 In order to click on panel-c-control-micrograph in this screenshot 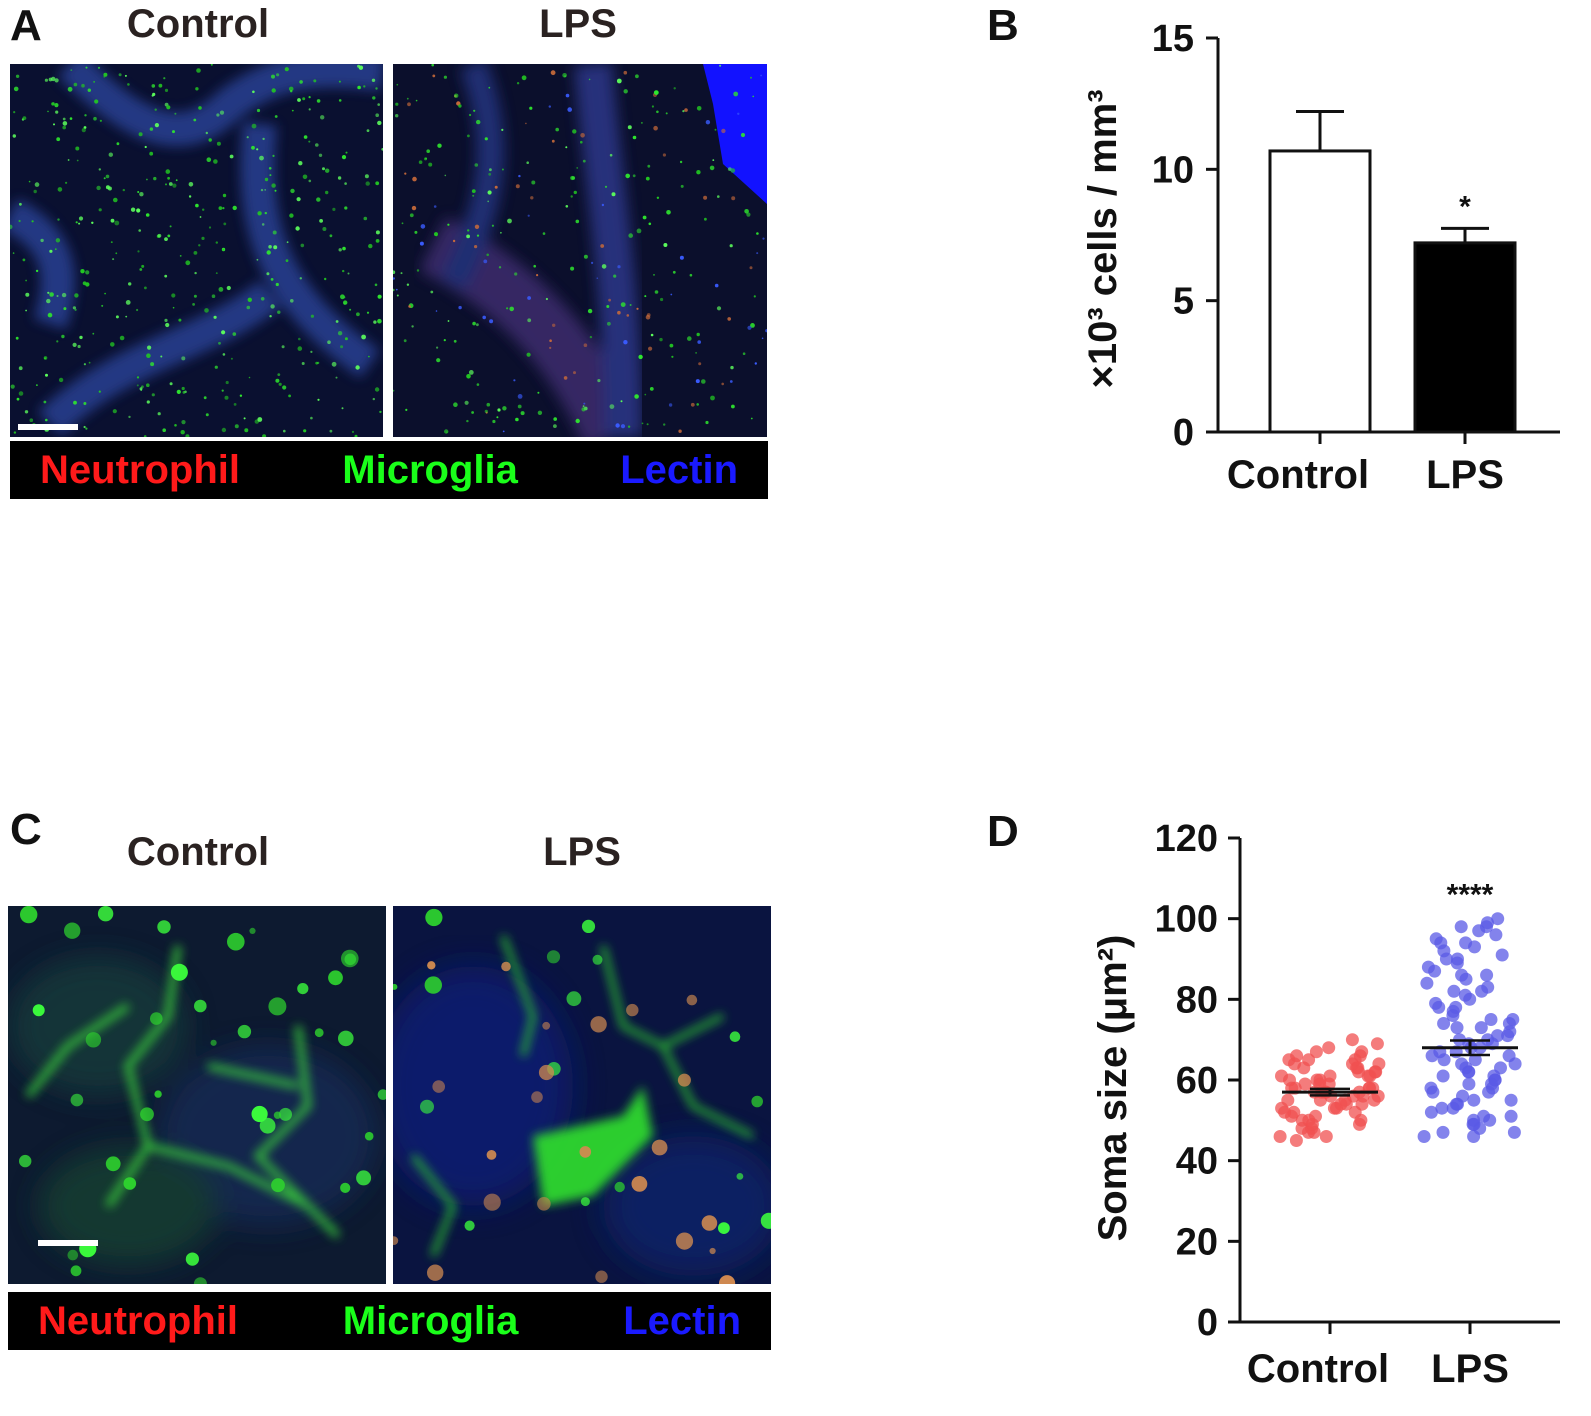, I will do `click(197, 1095)`.